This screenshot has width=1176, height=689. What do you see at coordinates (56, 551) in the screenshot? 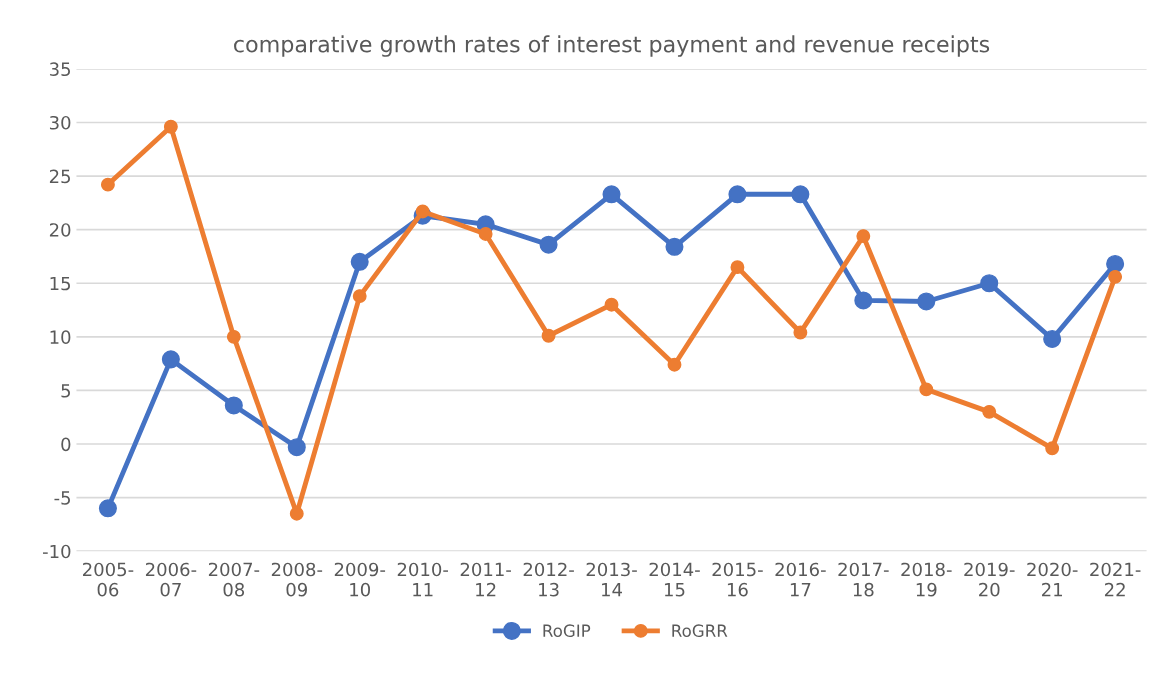
I see `y-tick-label: -10` at bounding box center [56, 551].